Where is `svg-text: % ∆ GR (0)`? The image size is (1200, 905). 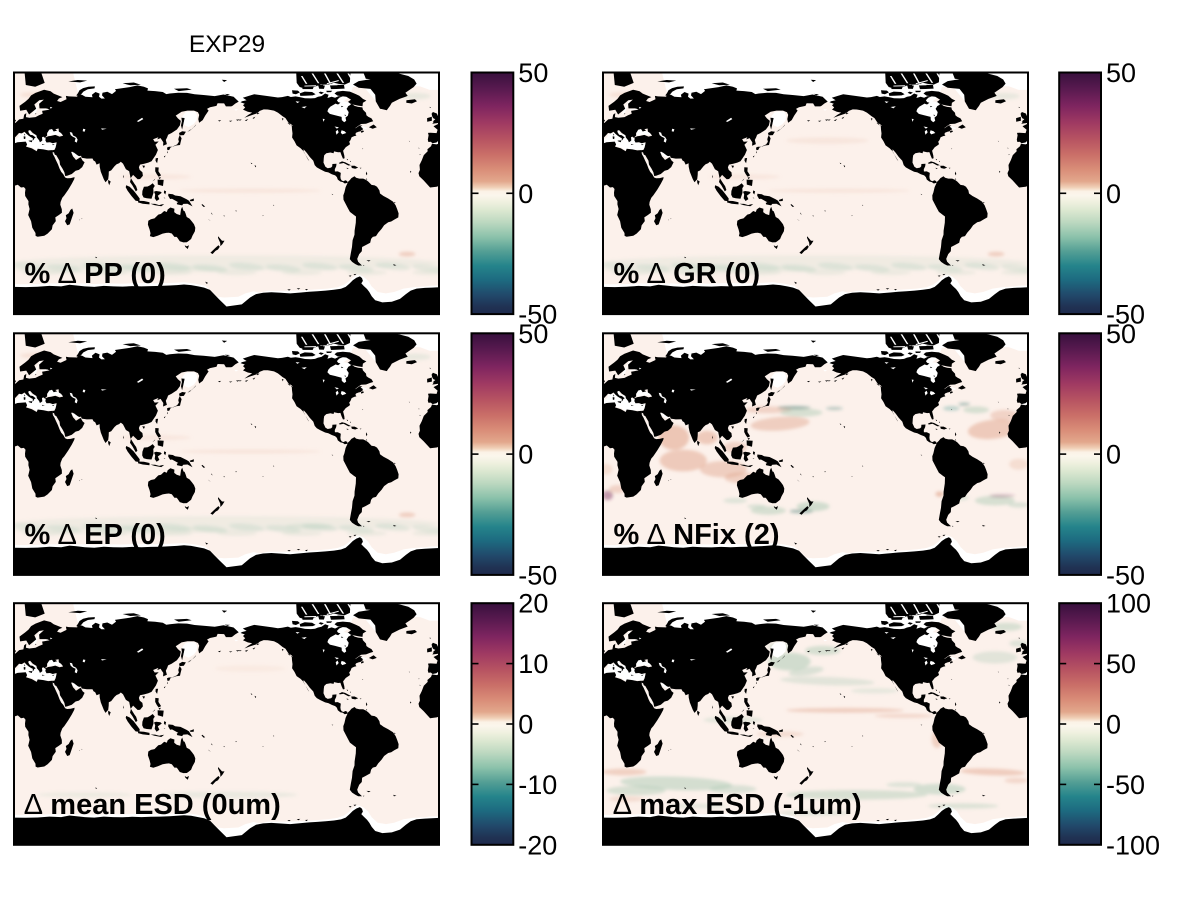
svg-text: % ∆ GR (0) is located at coordinates (687, 274).